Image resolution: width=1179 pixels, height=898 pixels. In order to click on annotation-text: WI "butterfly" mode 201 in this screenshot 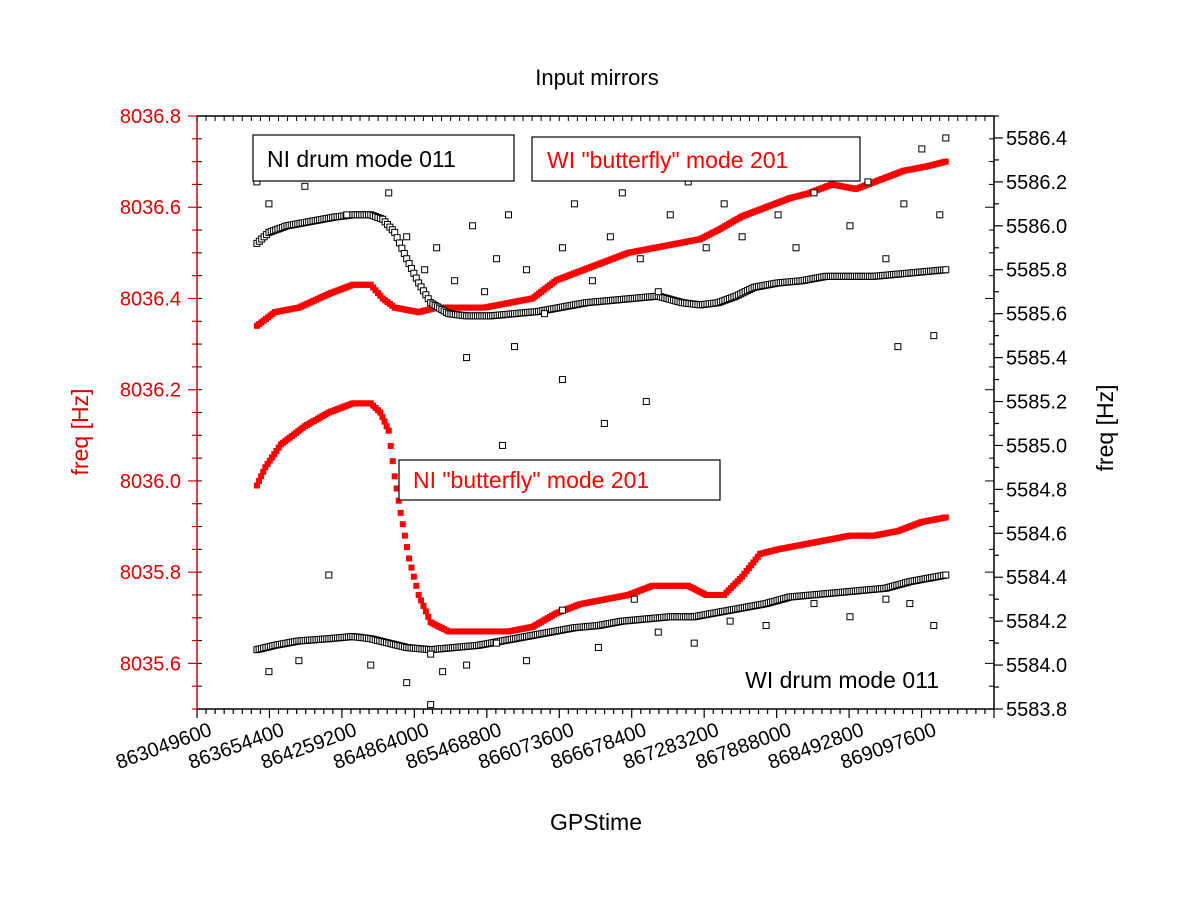, I will do `click(667, 160)`.